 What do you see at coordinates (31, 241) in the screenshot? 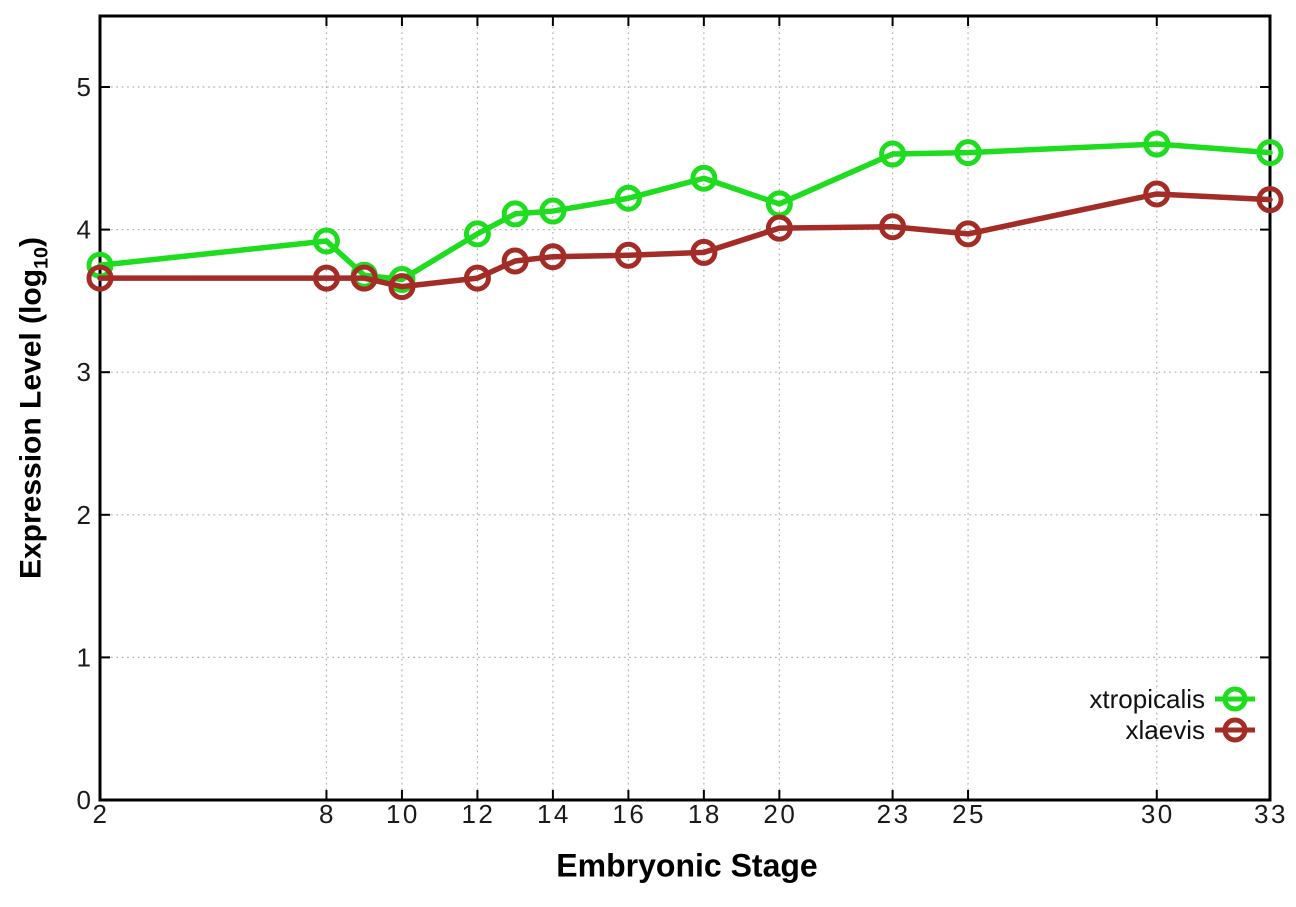
I see `y-axis-title-end: )` at bounding box center [31, 241].